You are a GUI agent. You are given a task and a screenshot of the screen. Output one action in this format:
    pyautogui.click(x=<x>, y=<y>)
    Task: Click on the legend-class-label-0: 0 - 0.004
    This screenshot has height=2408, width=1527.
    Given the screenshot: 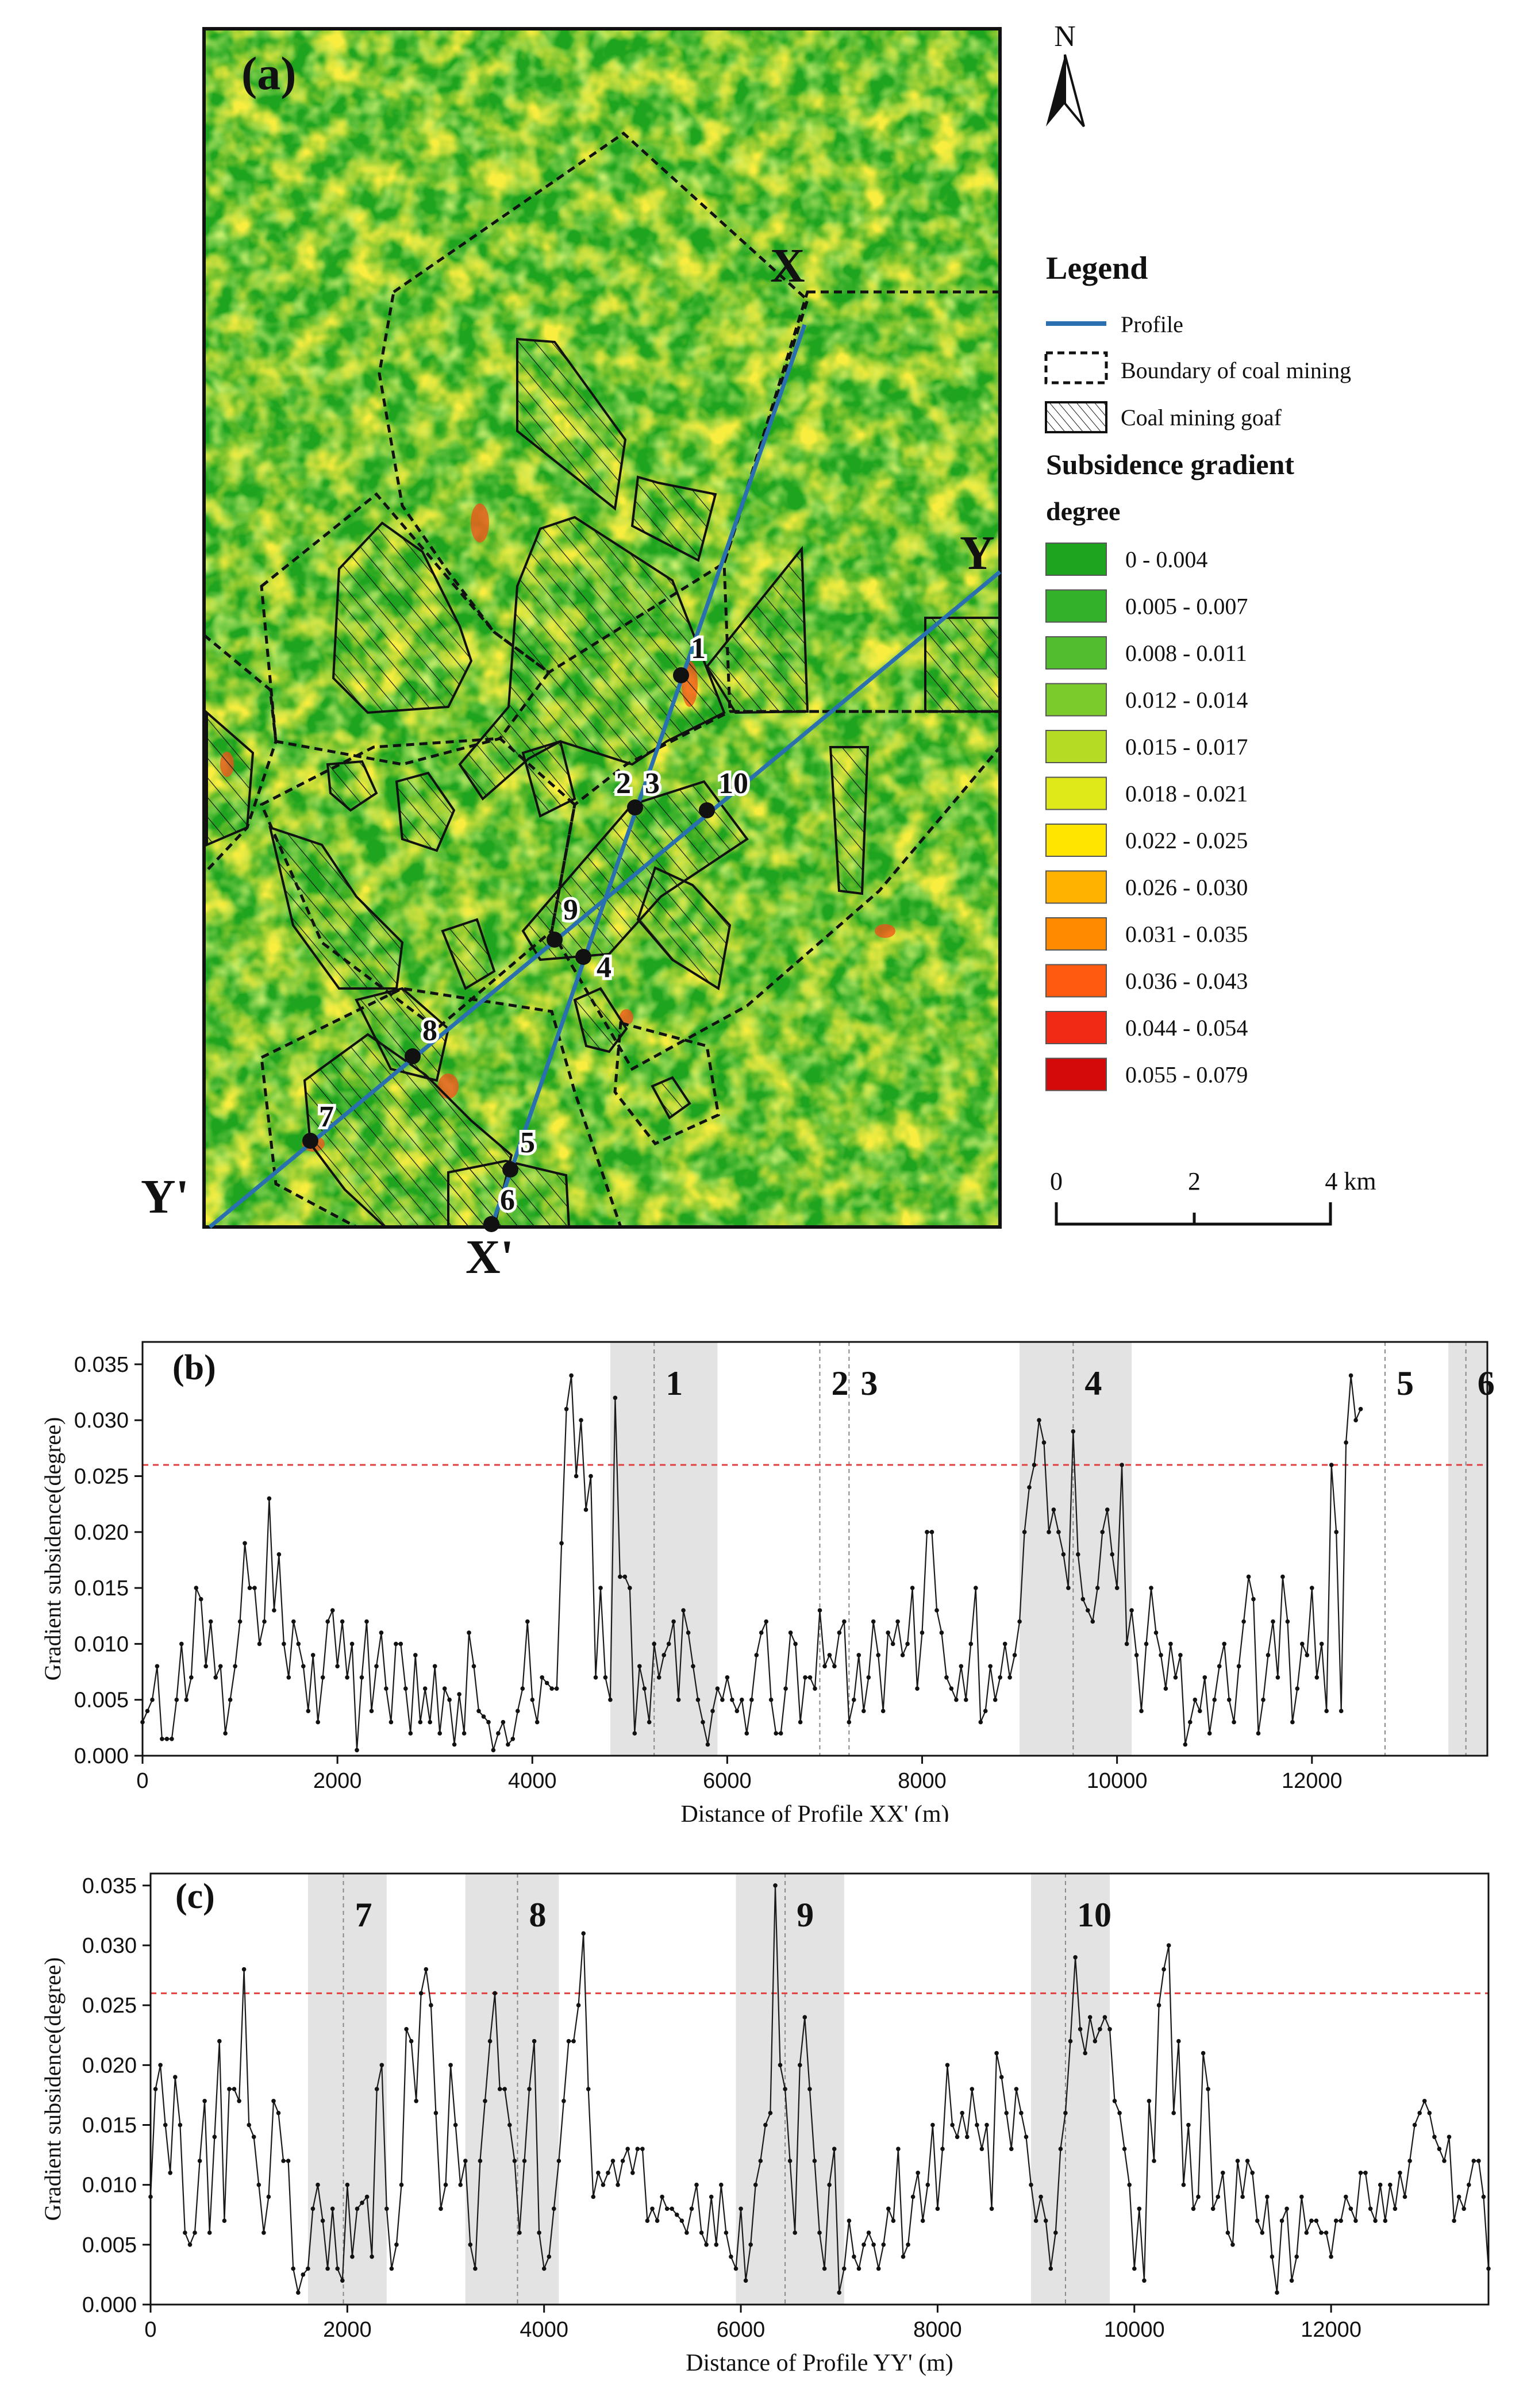 What is the action you would take?
    pyautogui.click(x=1166, y=559)
    